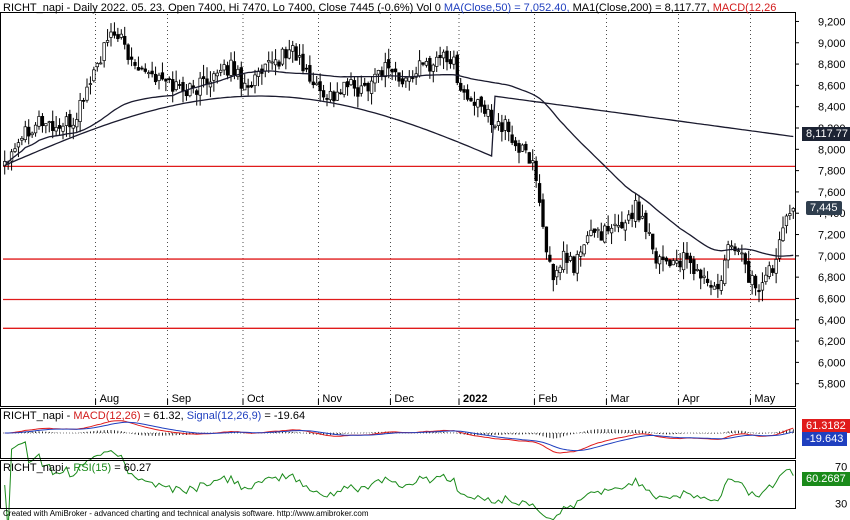  Describe the element at coordinates (832, 150) in the screenshot. I see `y-tick-label: 8,000` at that location.